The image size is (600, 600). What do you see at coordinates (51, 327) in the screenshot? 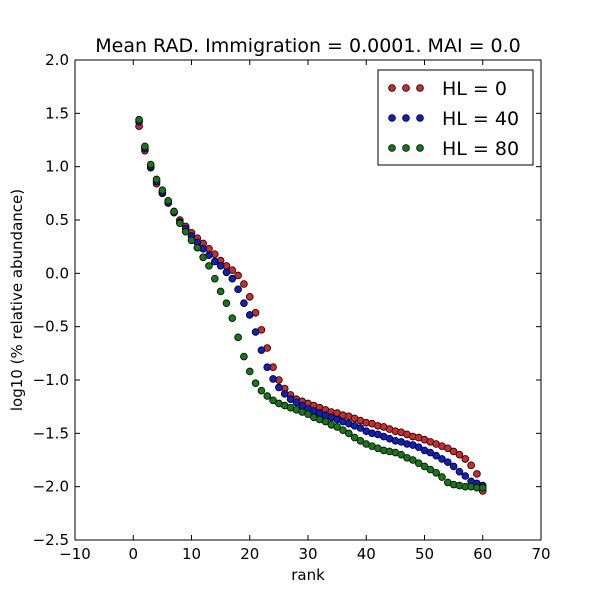
I see `y-tick-label: −0.5` at bounding box center [51, 327].